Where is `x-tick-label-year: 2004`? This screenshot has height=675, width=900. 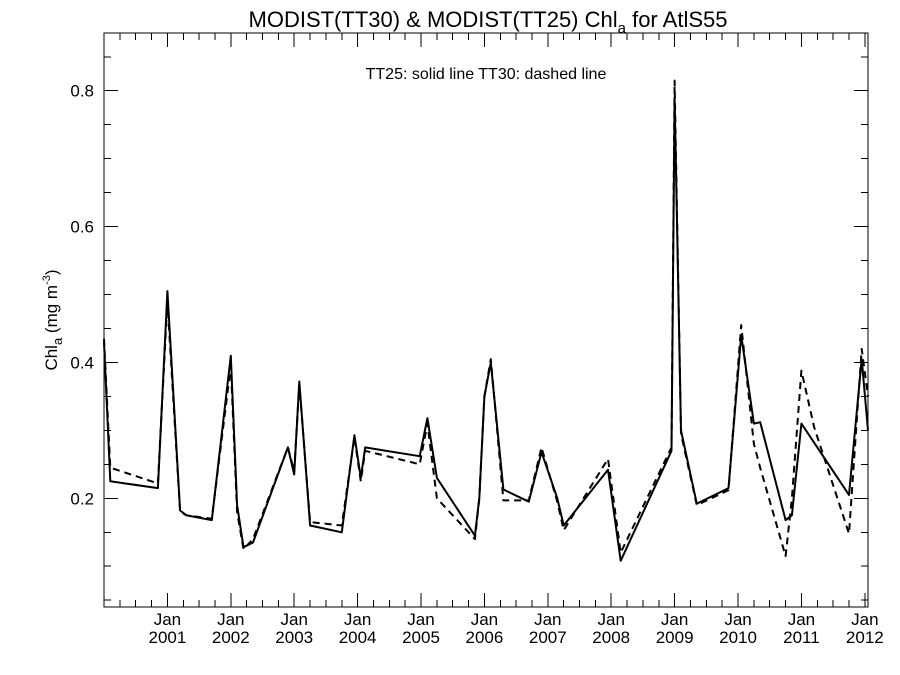 x-tick-label-year: 2004 is located at coordinates (358, 637).